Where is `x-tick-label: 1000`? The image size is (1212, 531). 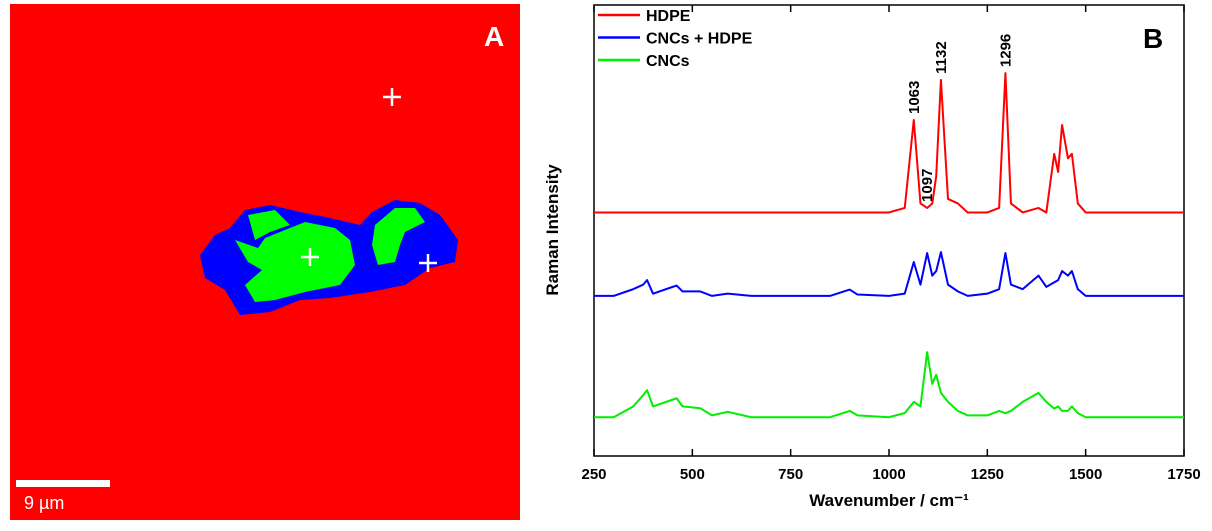
x-tick-label: 1000 is located at coordinates (888, 474).